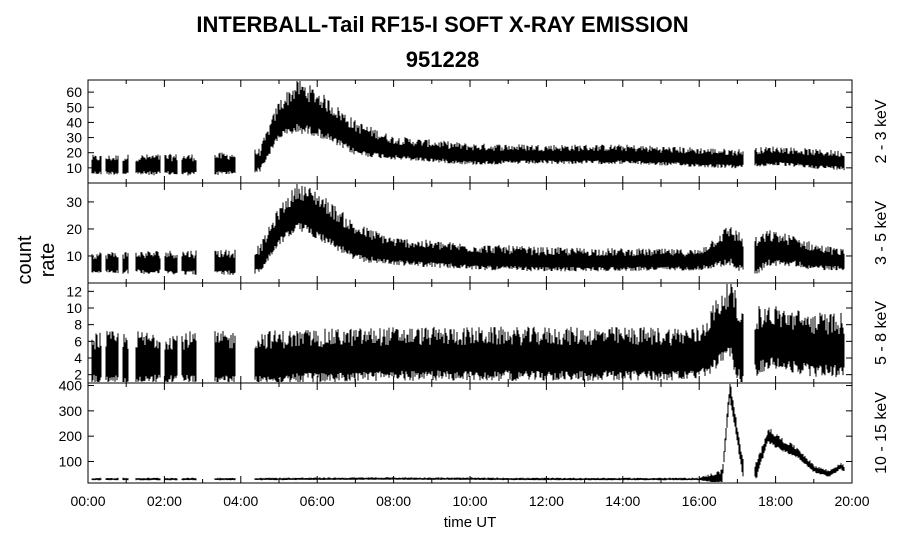  What do you see at coordinates (317, 501) in the screenshot?
I see `x-tick-label: 06:00` at bounding box center [317, 501].